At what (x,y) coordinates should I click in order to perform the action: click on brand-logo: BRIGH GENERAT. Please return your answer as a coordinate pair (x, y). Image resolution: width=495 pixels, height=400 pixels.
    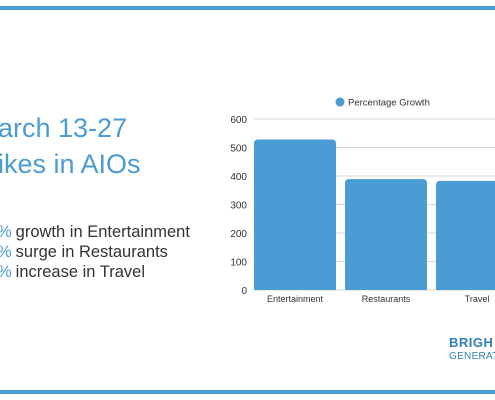
    Looking at the image, I should click on (472, 349).